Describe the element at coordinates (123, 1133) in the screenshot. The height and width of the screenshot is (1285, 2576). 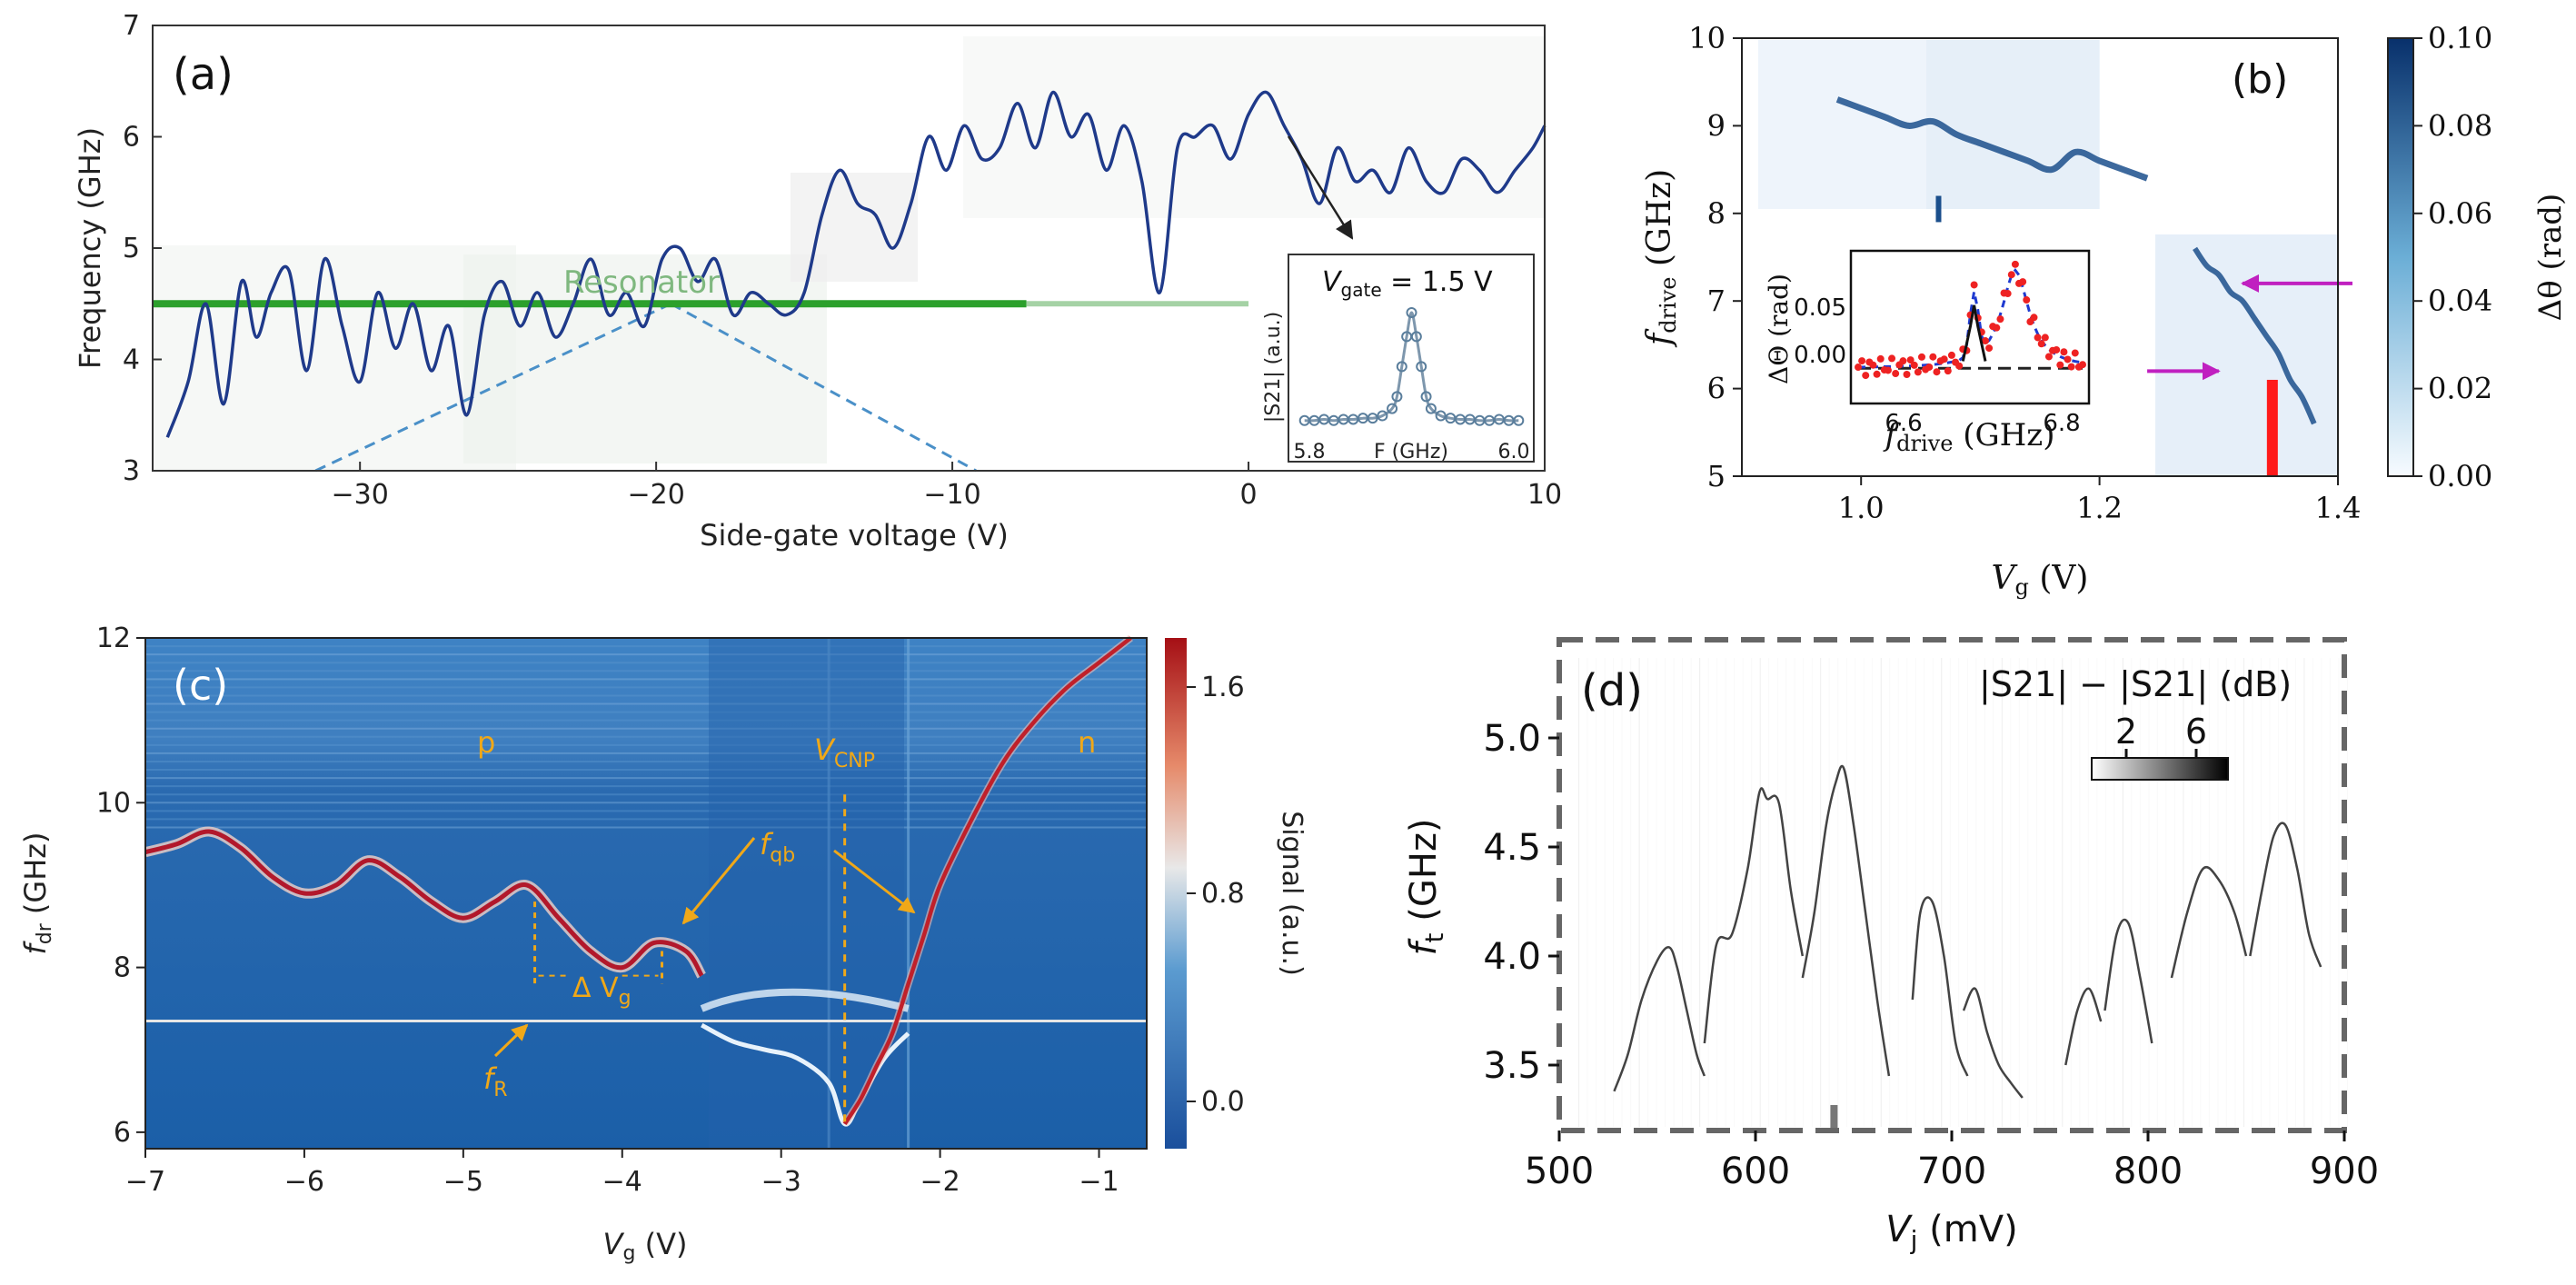
I see `c-ytick-label: 6` at that location.